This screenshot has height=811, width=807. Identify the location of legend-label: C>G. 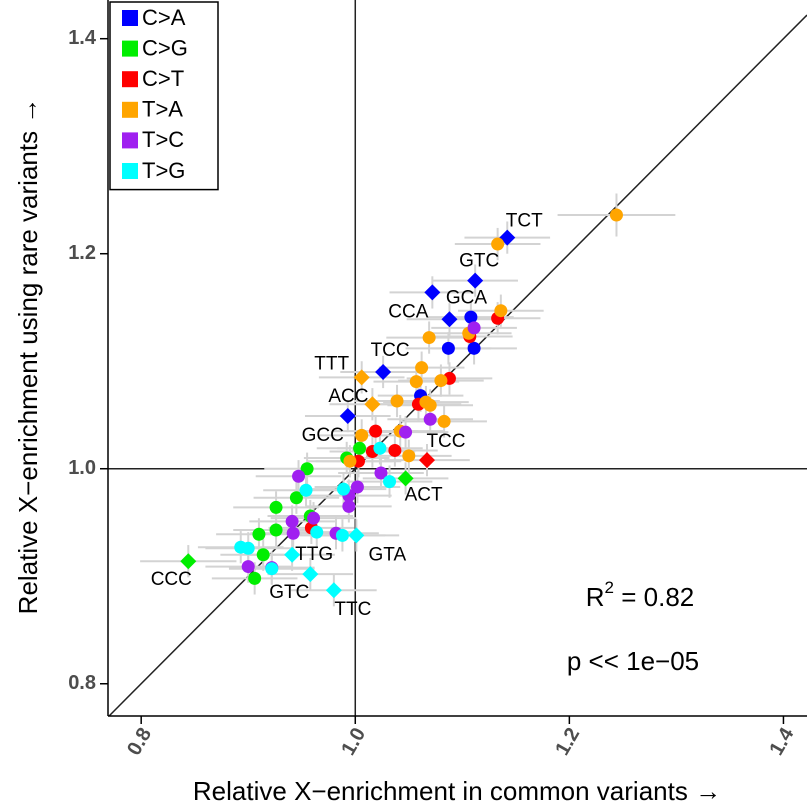
(165, 47).